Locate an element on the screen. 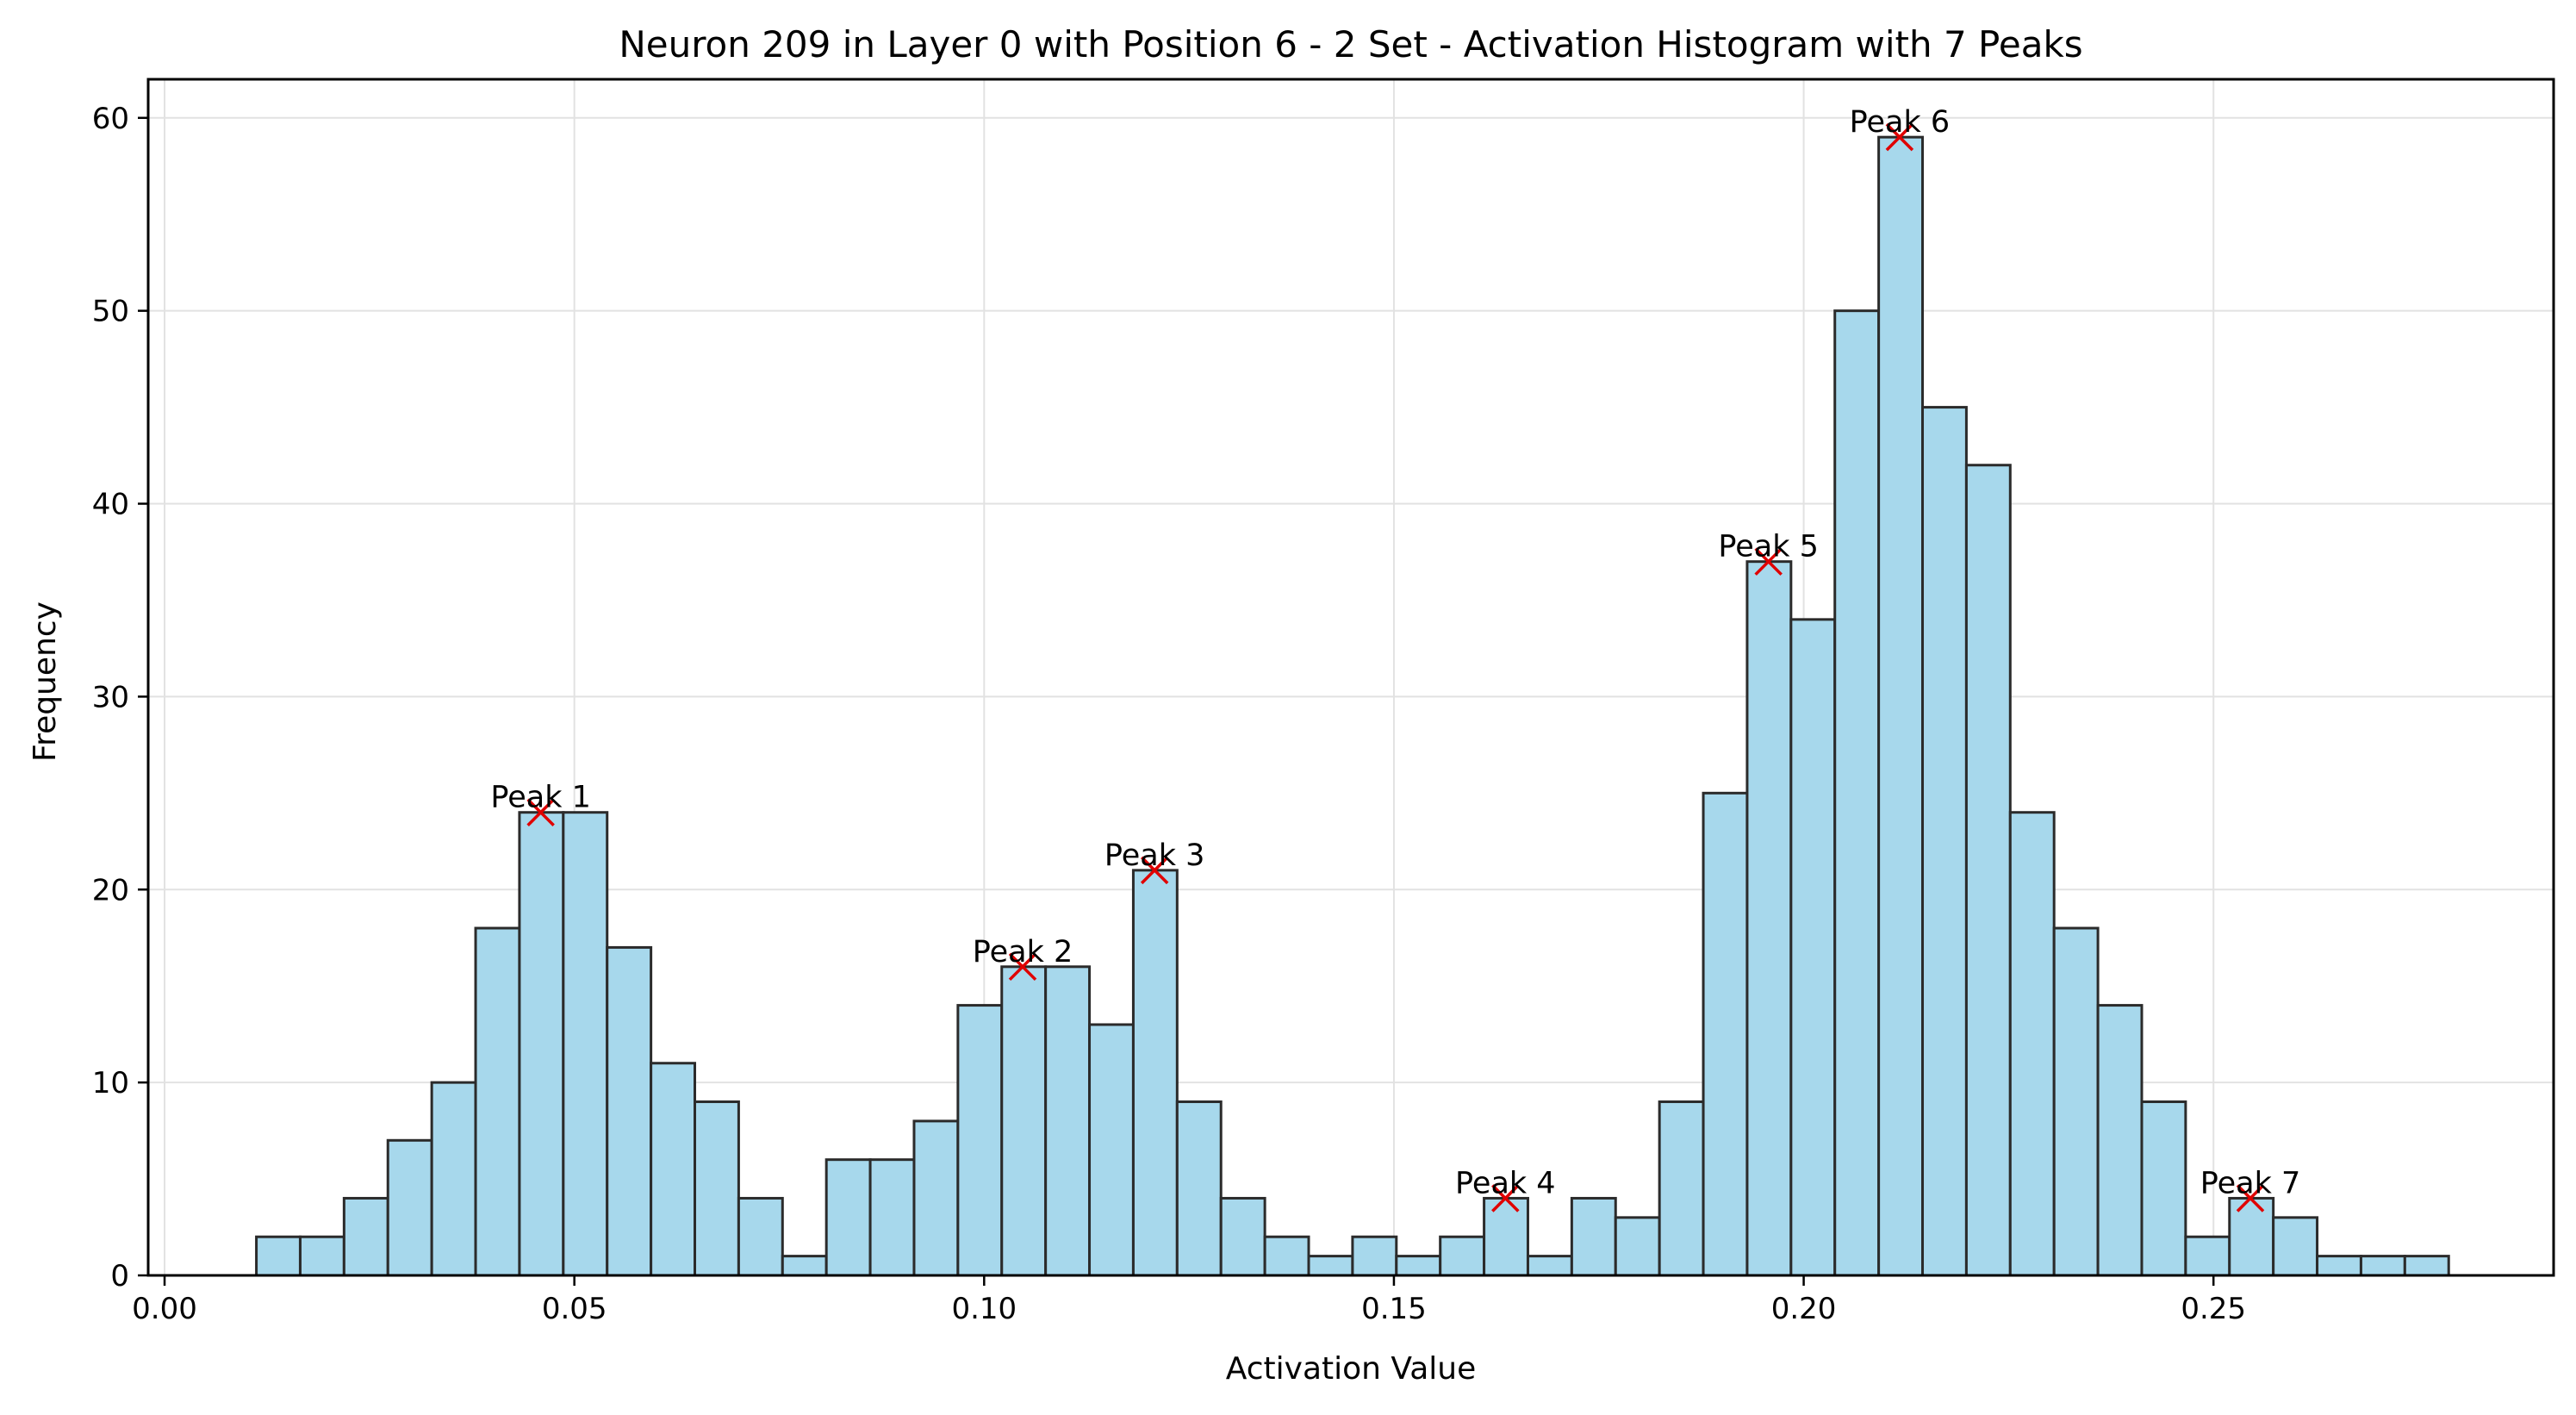 The height and width of the screenshot is (1415, 2576). peak-label: Peak 6 is located at coordinates (1900, 122).